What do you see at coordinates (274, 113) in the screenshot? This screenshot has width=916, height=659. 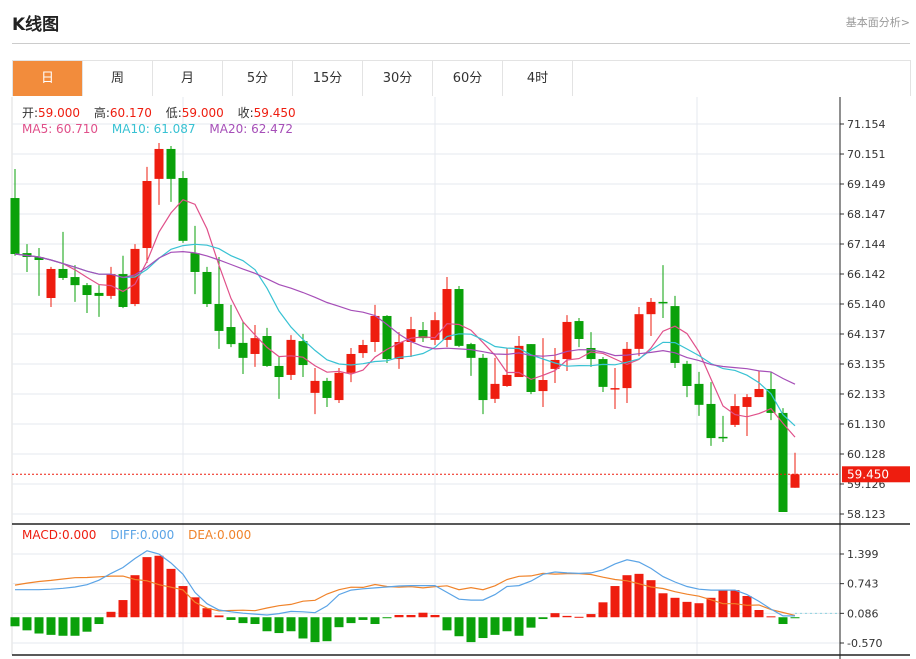 I see `close-value: 59.450` at bounding box center [274, 113].